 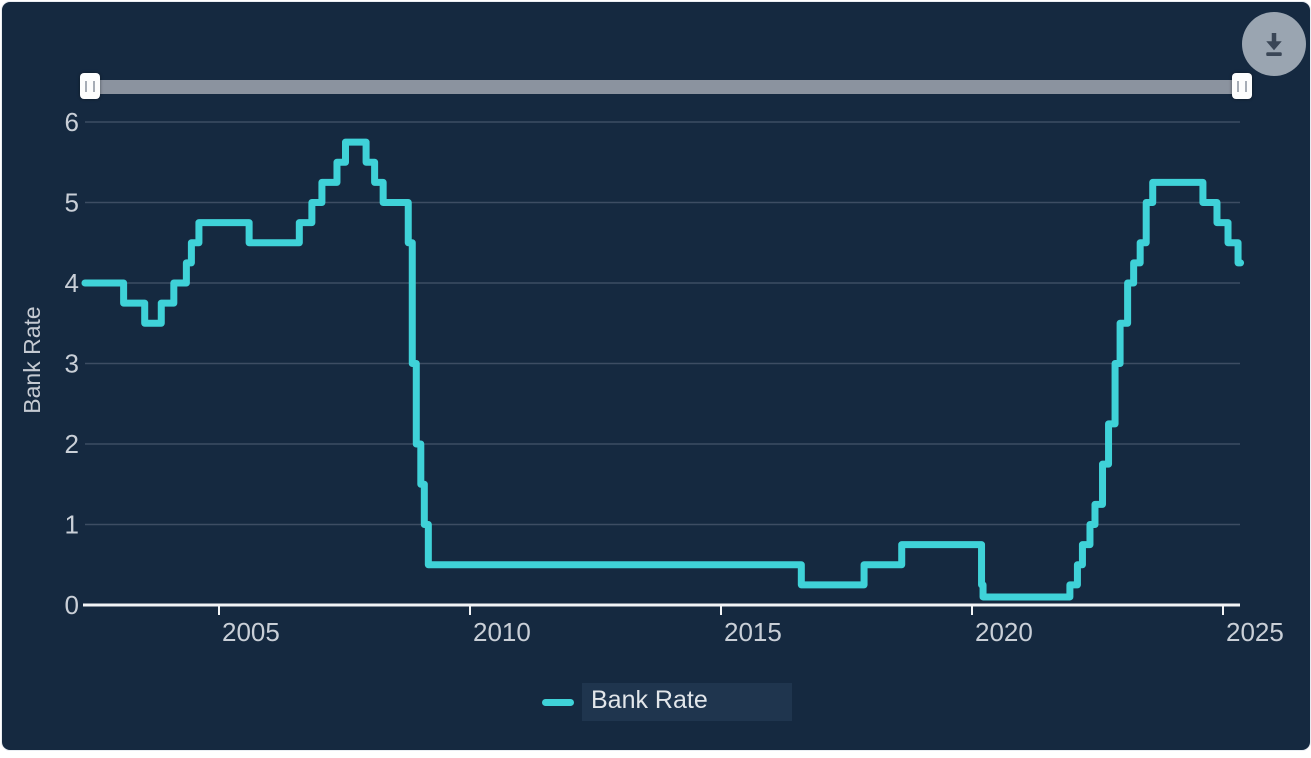 What do you see at coordinates (753, 632) in the screenshot?
I see `x-tick-label: 2015` at bounding box center [753, 632].